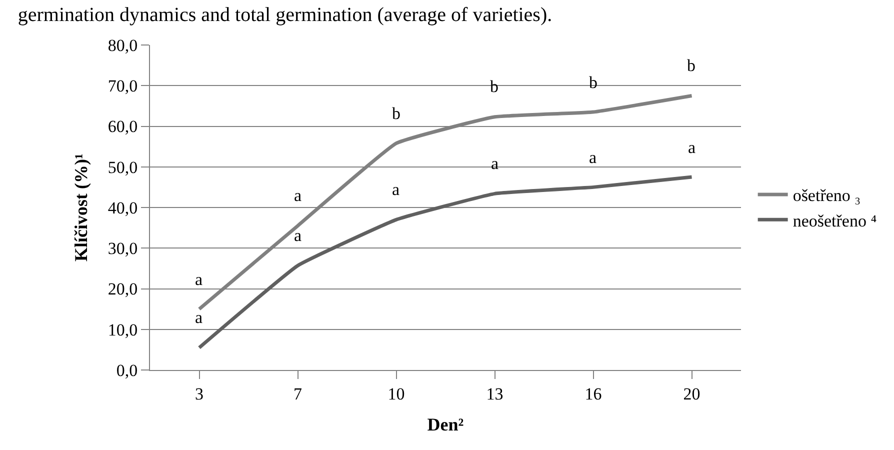  What do you see at coordinates (123, 167) in the screenshot?
I see `y-tick-label: 50,0` at bounding box center [123, 167].